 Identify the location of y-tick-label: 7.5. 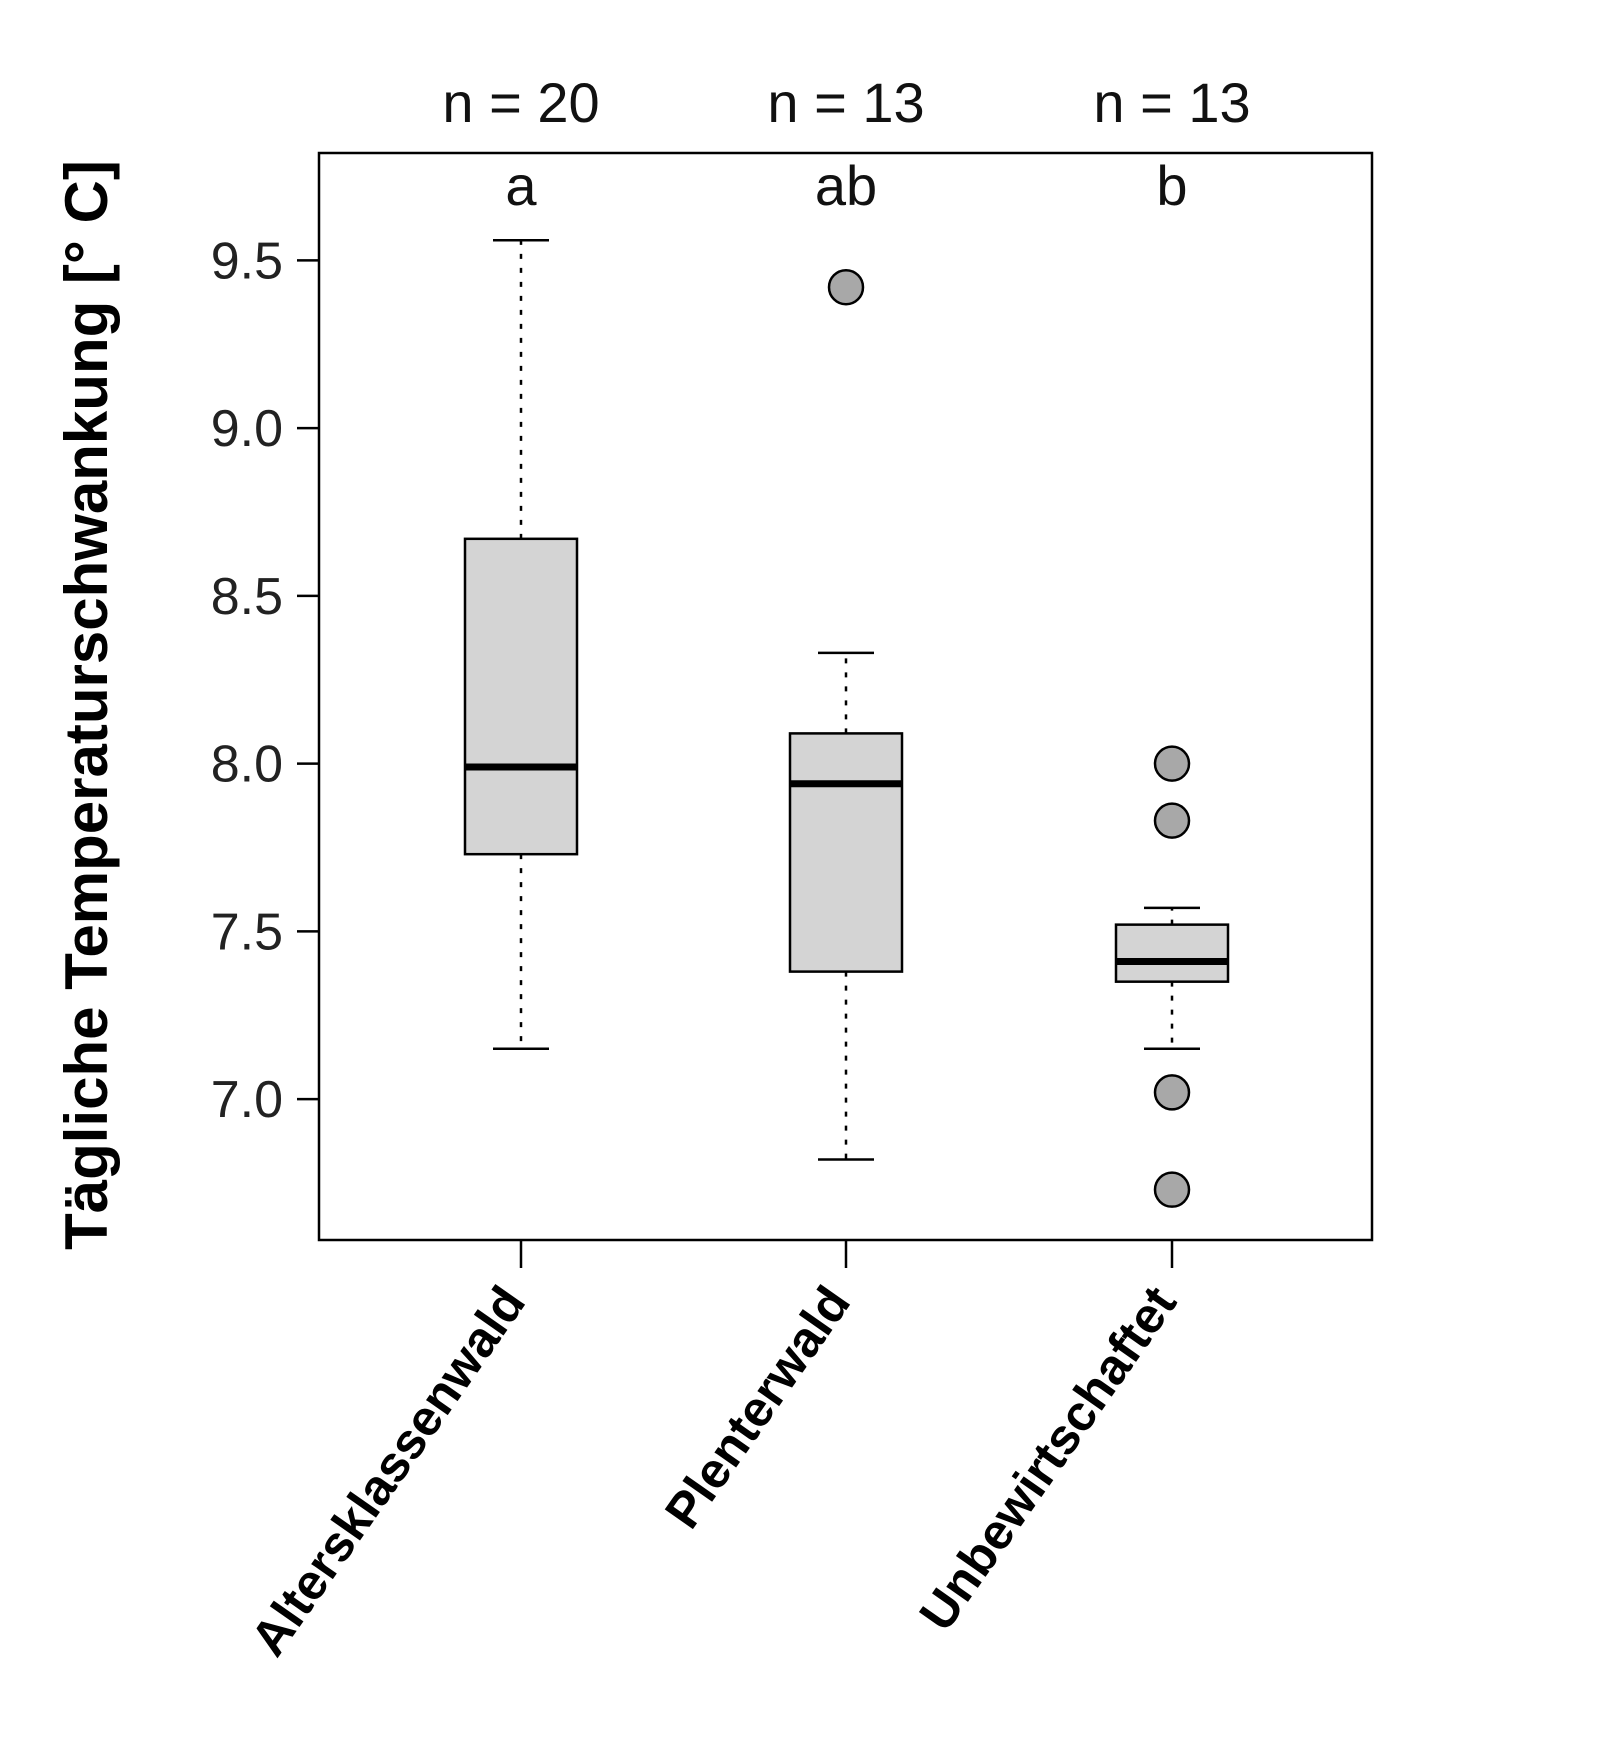
(247, 932).